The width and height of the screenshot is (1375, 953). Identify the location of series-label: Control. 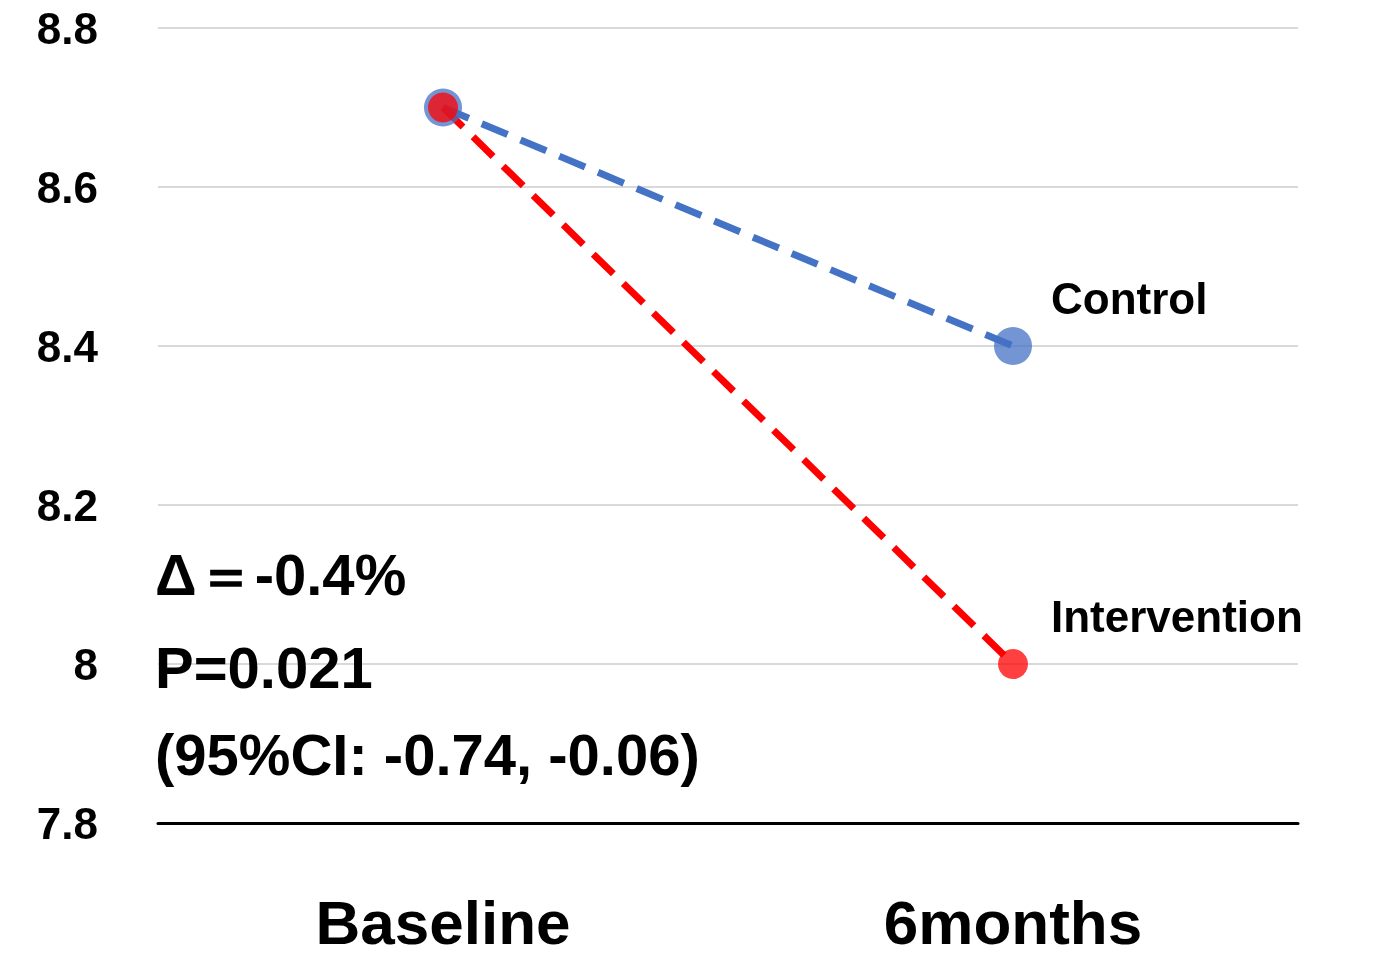
(1129, 298).